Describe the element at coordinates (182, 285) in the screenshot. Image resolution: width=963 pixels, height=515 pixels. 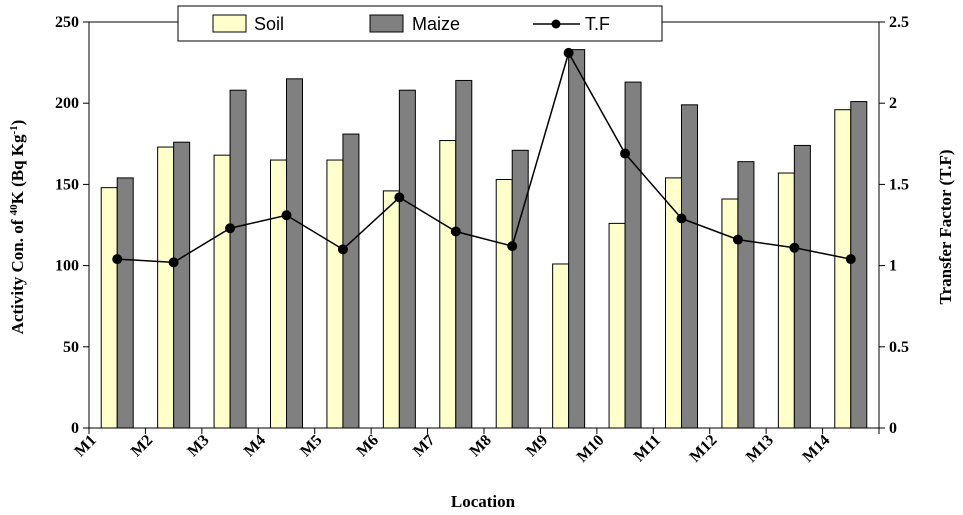
I see `bar-maize-M2` at that location.